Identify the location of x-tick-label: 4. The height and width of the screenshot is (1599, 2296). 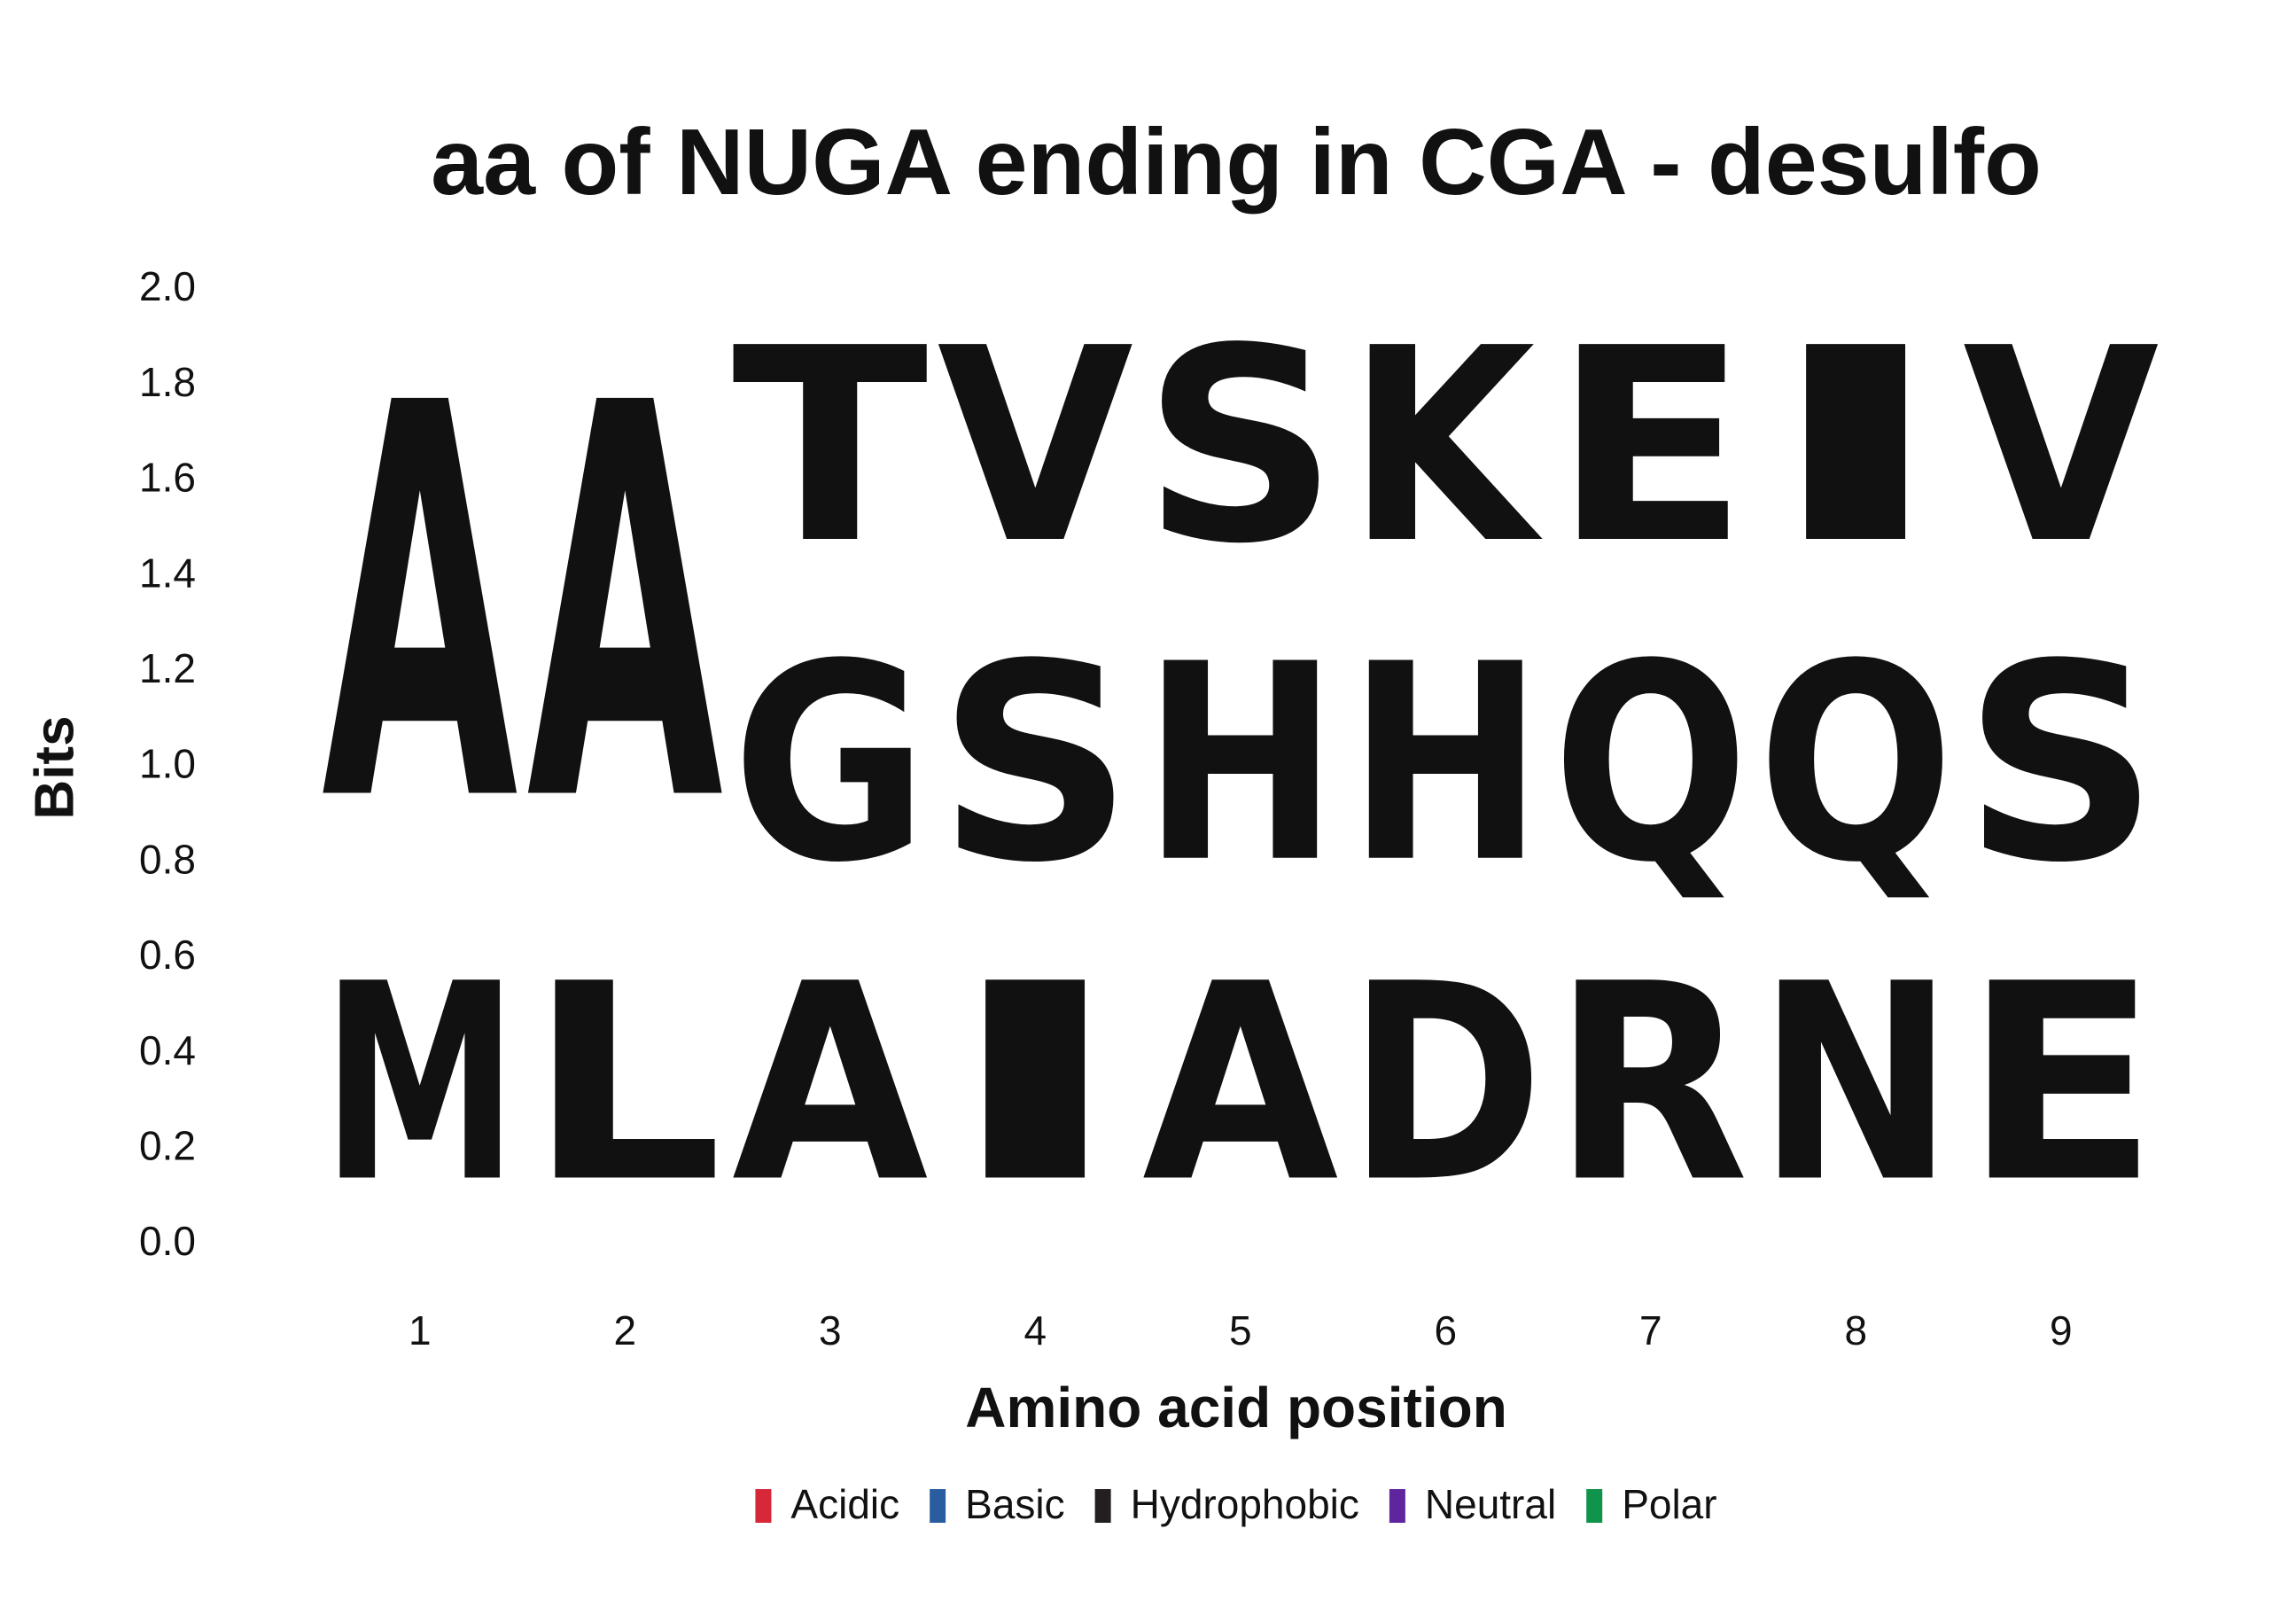
(1035, 1330).